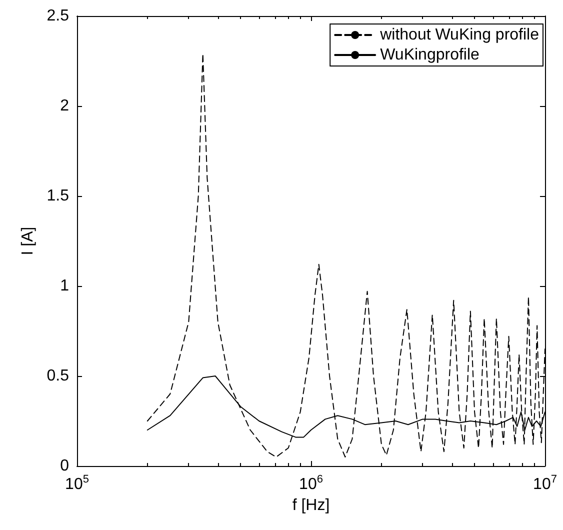  I want to click on legend-label: WuKingprofile, so click(430, 55).